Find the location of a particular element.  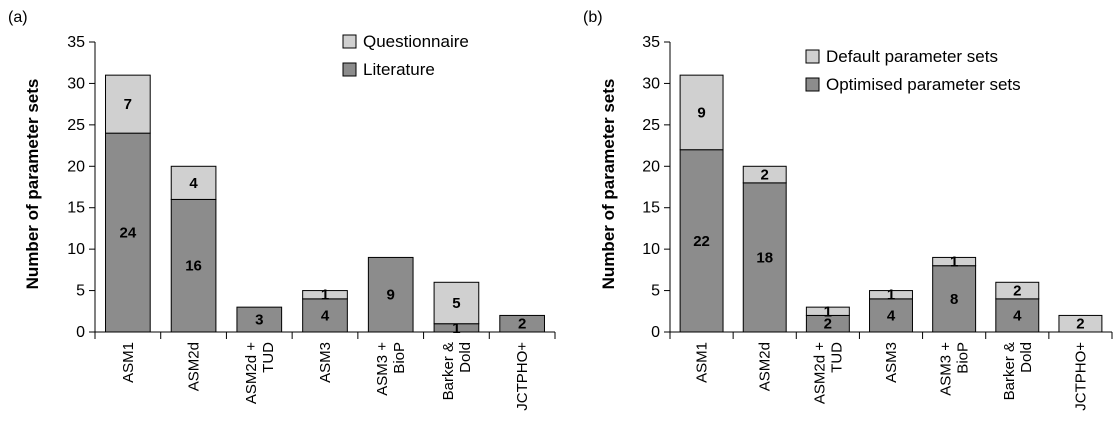

panel-b-y-tick-label: 15 is located at coordinates (651, 208).